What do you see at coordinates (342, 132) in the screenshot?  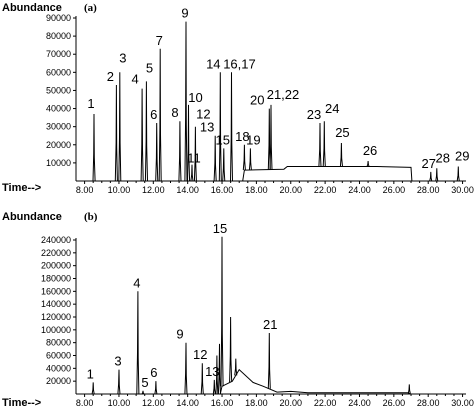 I see `peak-label: 25` at bounding box center [342, 132].